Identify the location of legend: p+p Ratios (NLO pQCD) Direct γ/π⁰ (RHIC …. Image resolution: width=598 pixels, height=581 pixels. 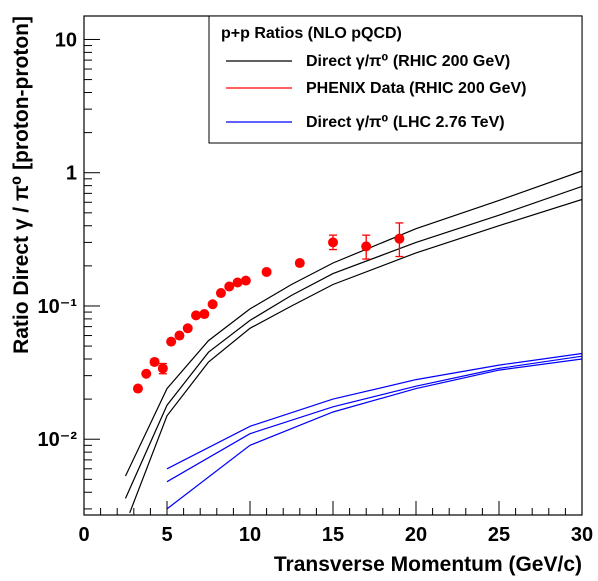
(395, 79).